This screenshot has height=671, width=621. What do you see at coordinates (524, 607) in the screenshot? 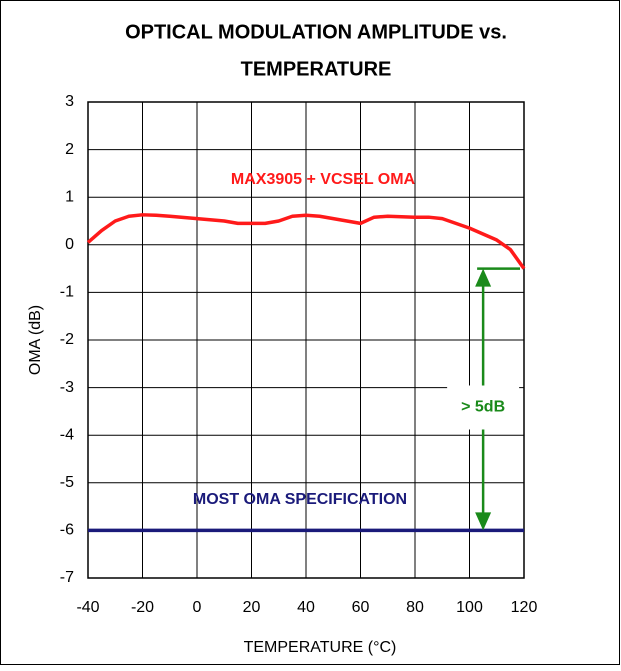
I see `x-tick-label: 120` at bounding box center [524, 607].